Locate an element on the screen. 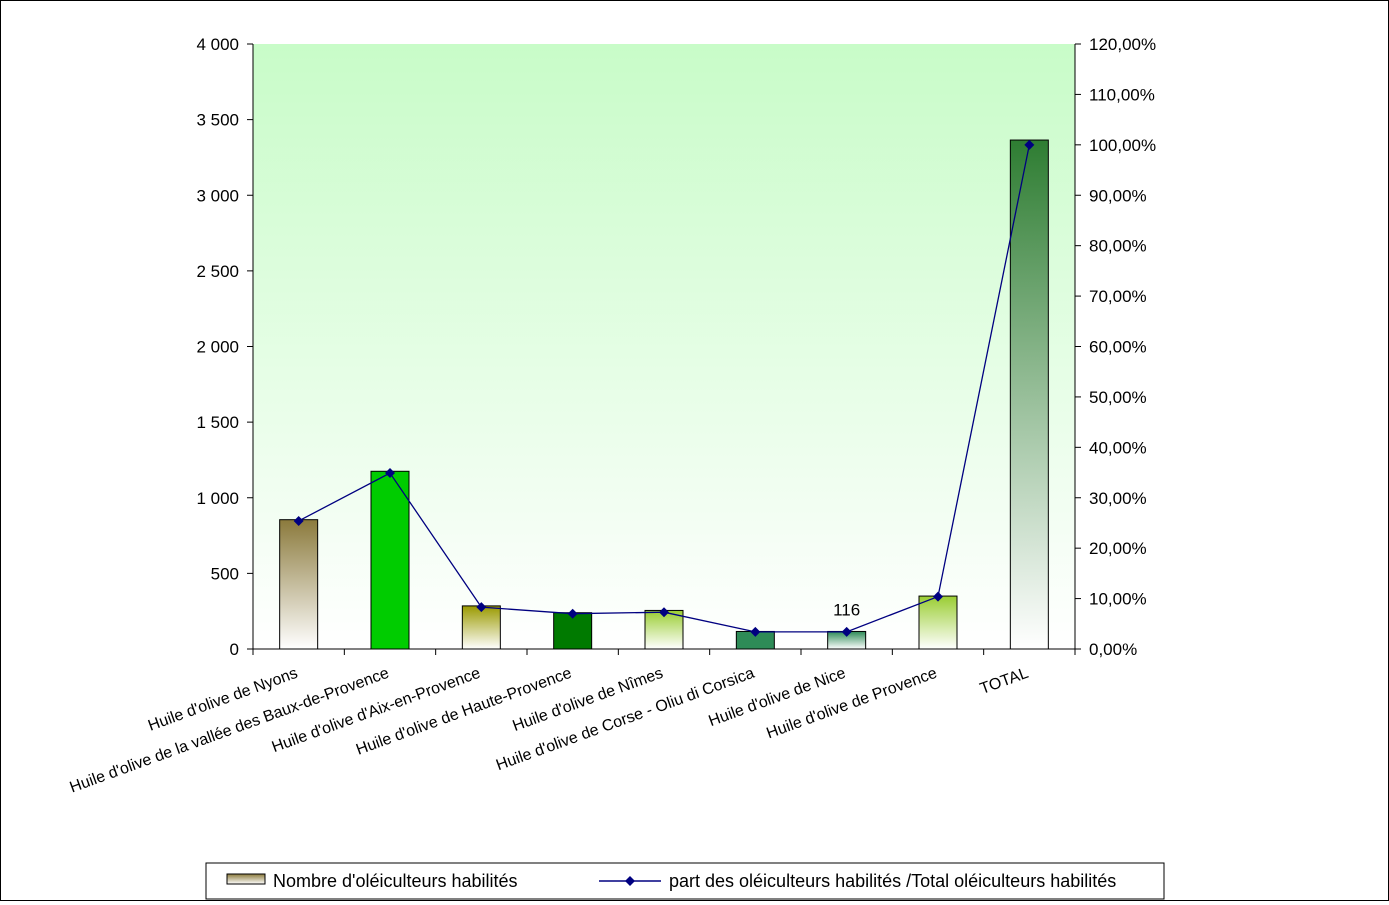 The height and width of the screenshot is (905, 1389). data-labels: 116 is located at coordinates (846, 609).